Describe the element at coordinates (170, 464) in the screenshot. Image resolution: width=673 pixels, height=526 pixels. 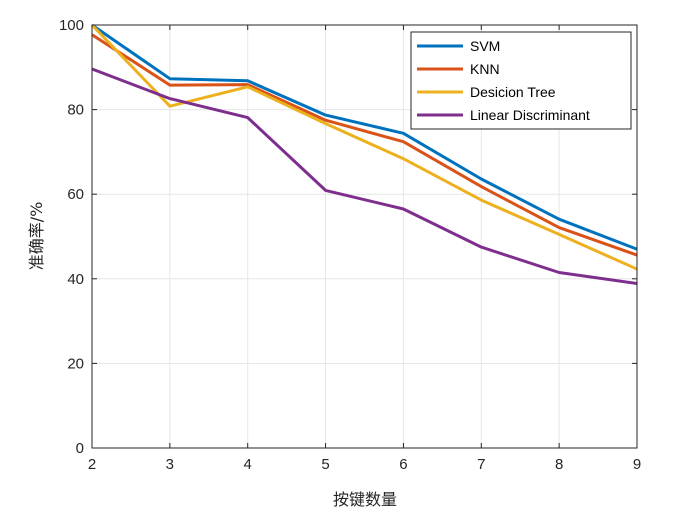
I see `x-tick-label: 3` at that location.